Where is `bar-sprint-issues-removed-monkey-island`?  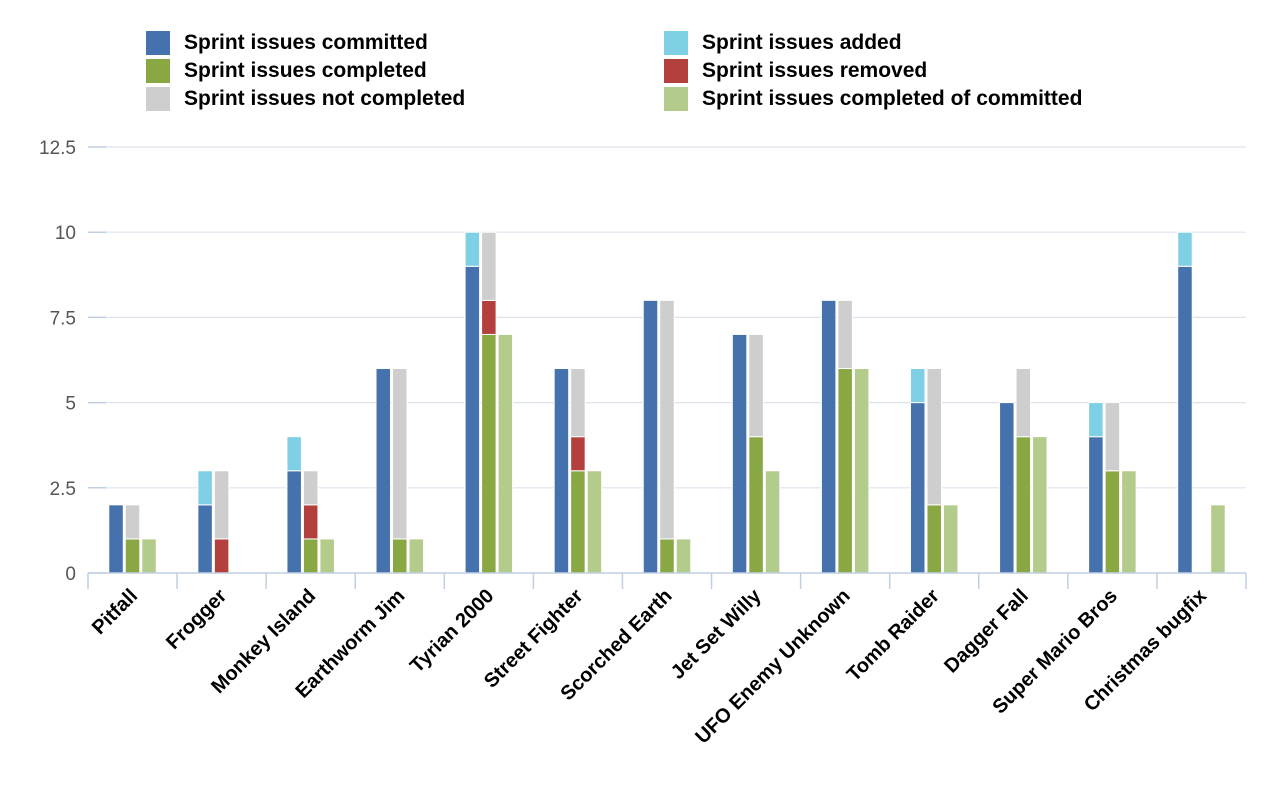
bar-sprint-issues-removed-monkey-island is located at coordinates (310, 522).